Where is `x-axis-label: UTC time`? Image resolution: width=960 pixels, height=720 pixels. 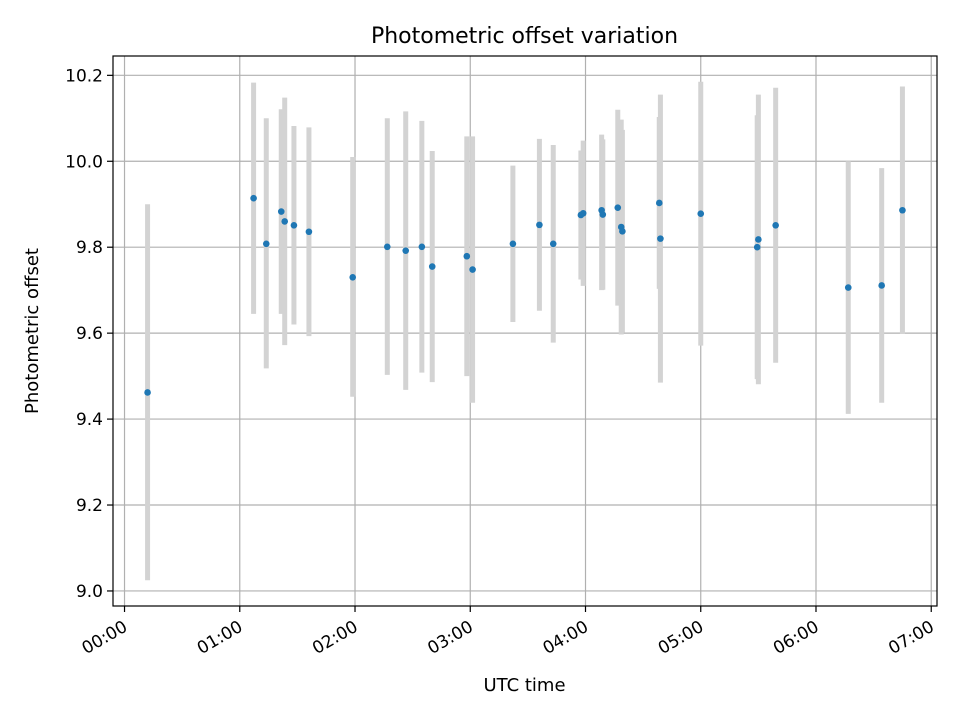
x-axis-label: UTC time is located at coordinates (524, 685).